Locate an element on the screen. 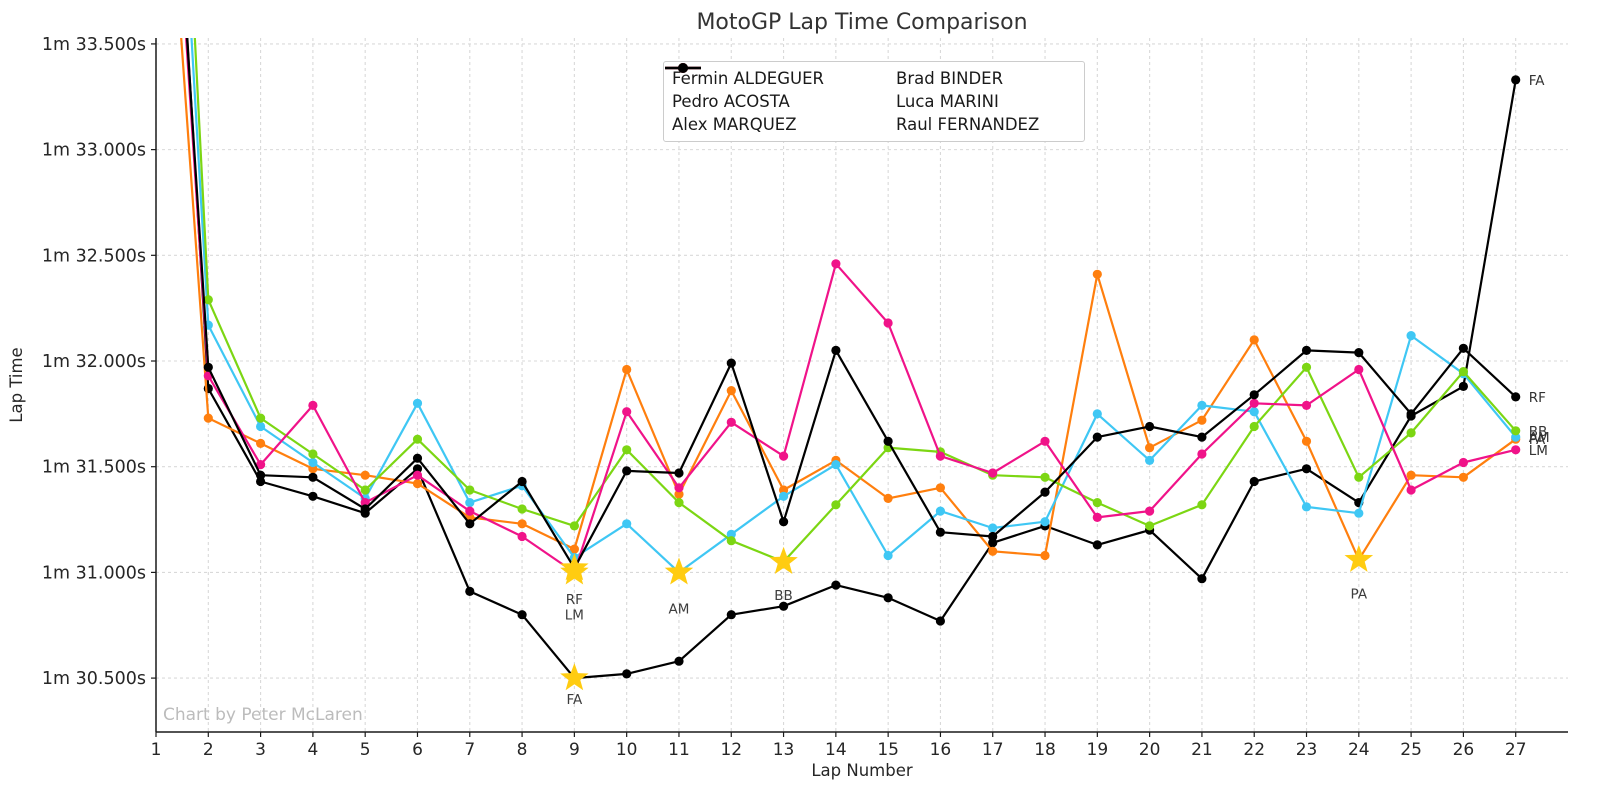  x-tick-label: 1 is located at coordinates (156, 750).